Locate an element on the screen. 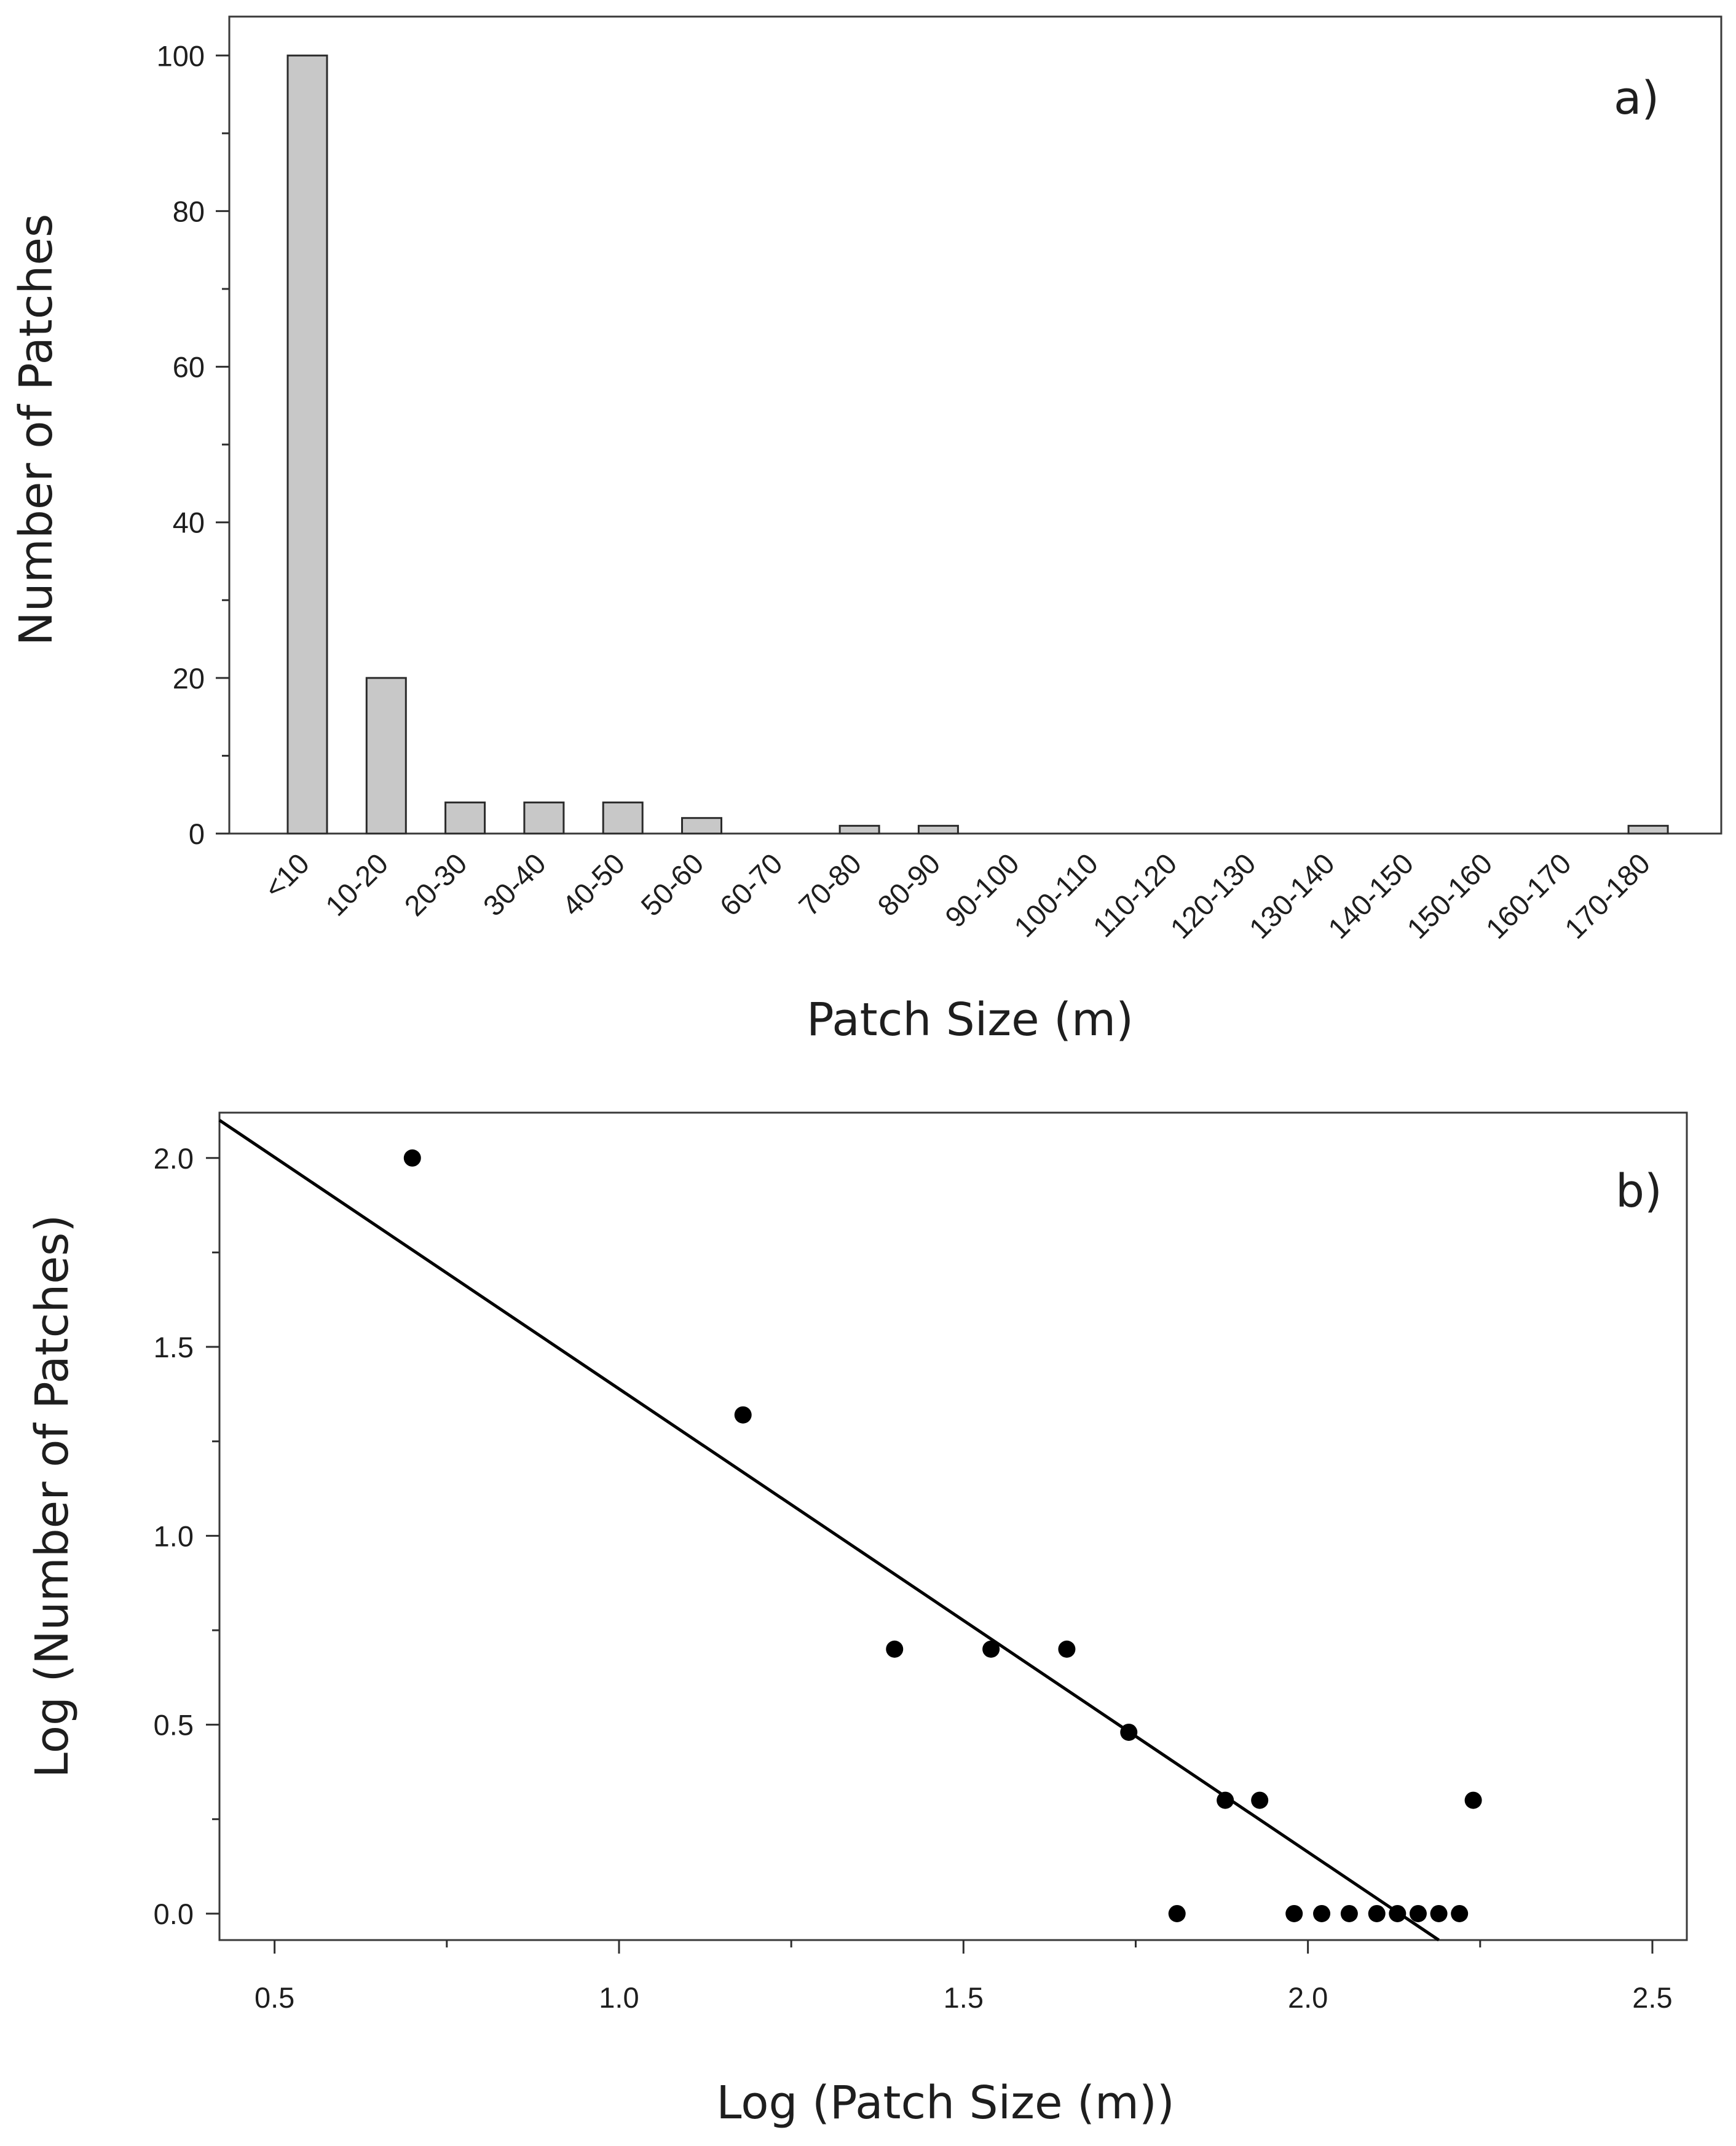  panel-b-y-axis: 0.0 0.5 1.0 1.5 2.0 is located at coordinates (186, 1536).